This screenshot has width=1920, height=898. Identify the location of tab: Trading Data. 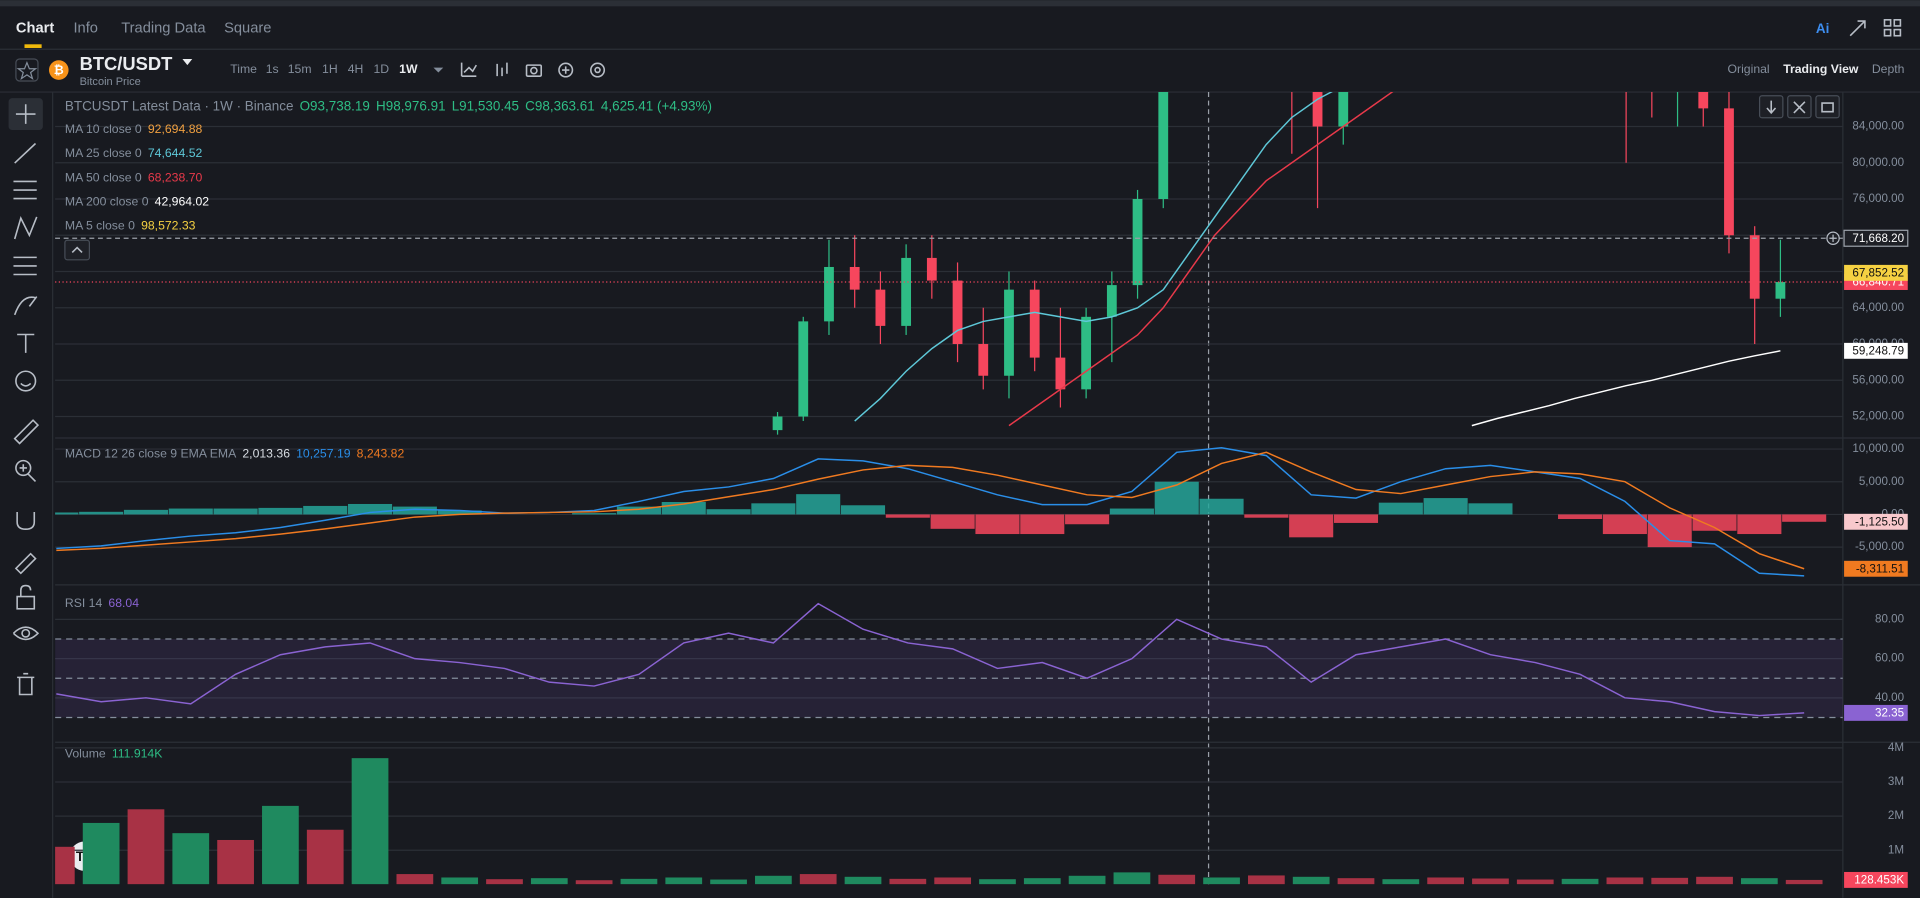
(163, 28).